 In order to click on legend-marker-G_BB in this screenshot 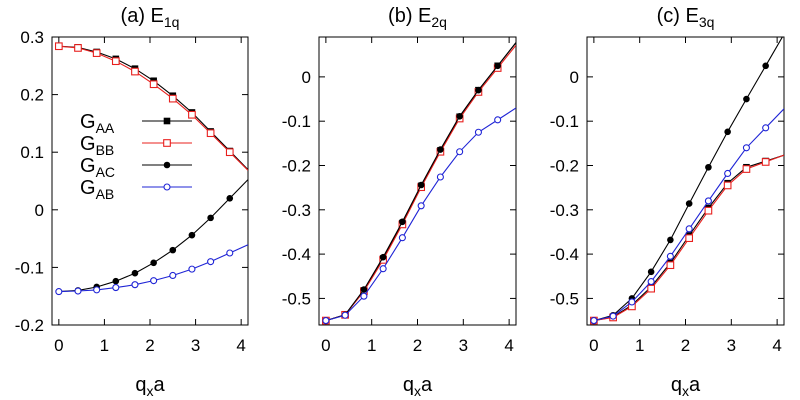, I will do `click(167, 143)`.